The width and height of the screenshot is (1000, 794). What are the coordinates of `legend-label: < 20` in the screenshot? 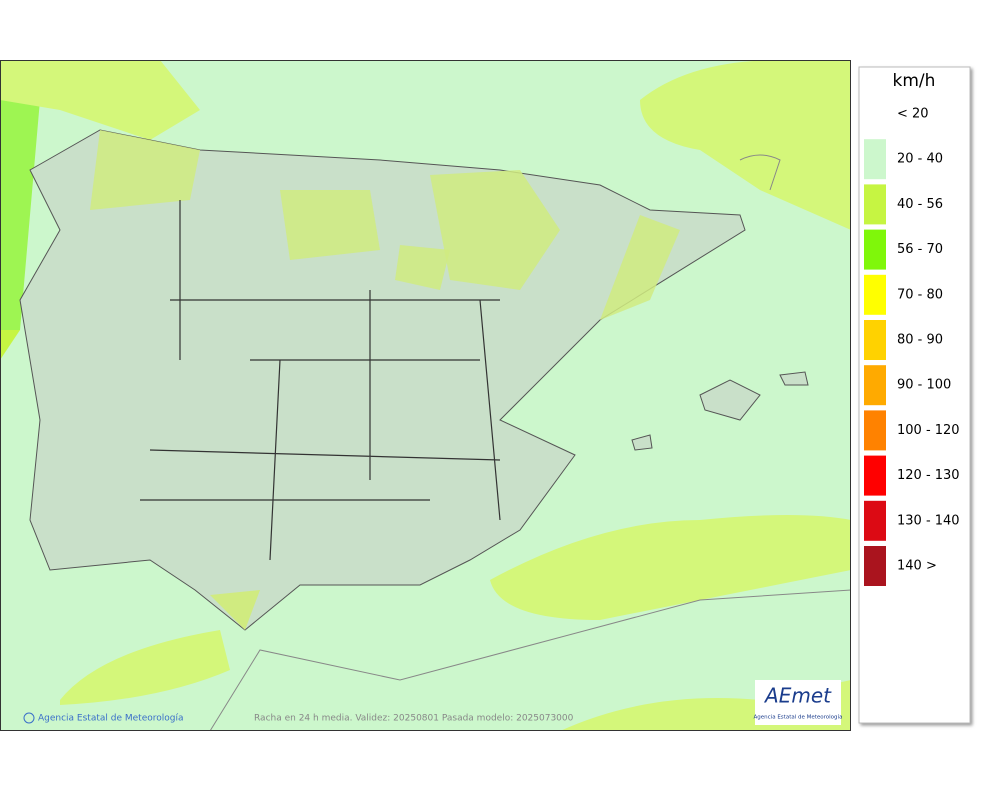 It's located at (913, 114).